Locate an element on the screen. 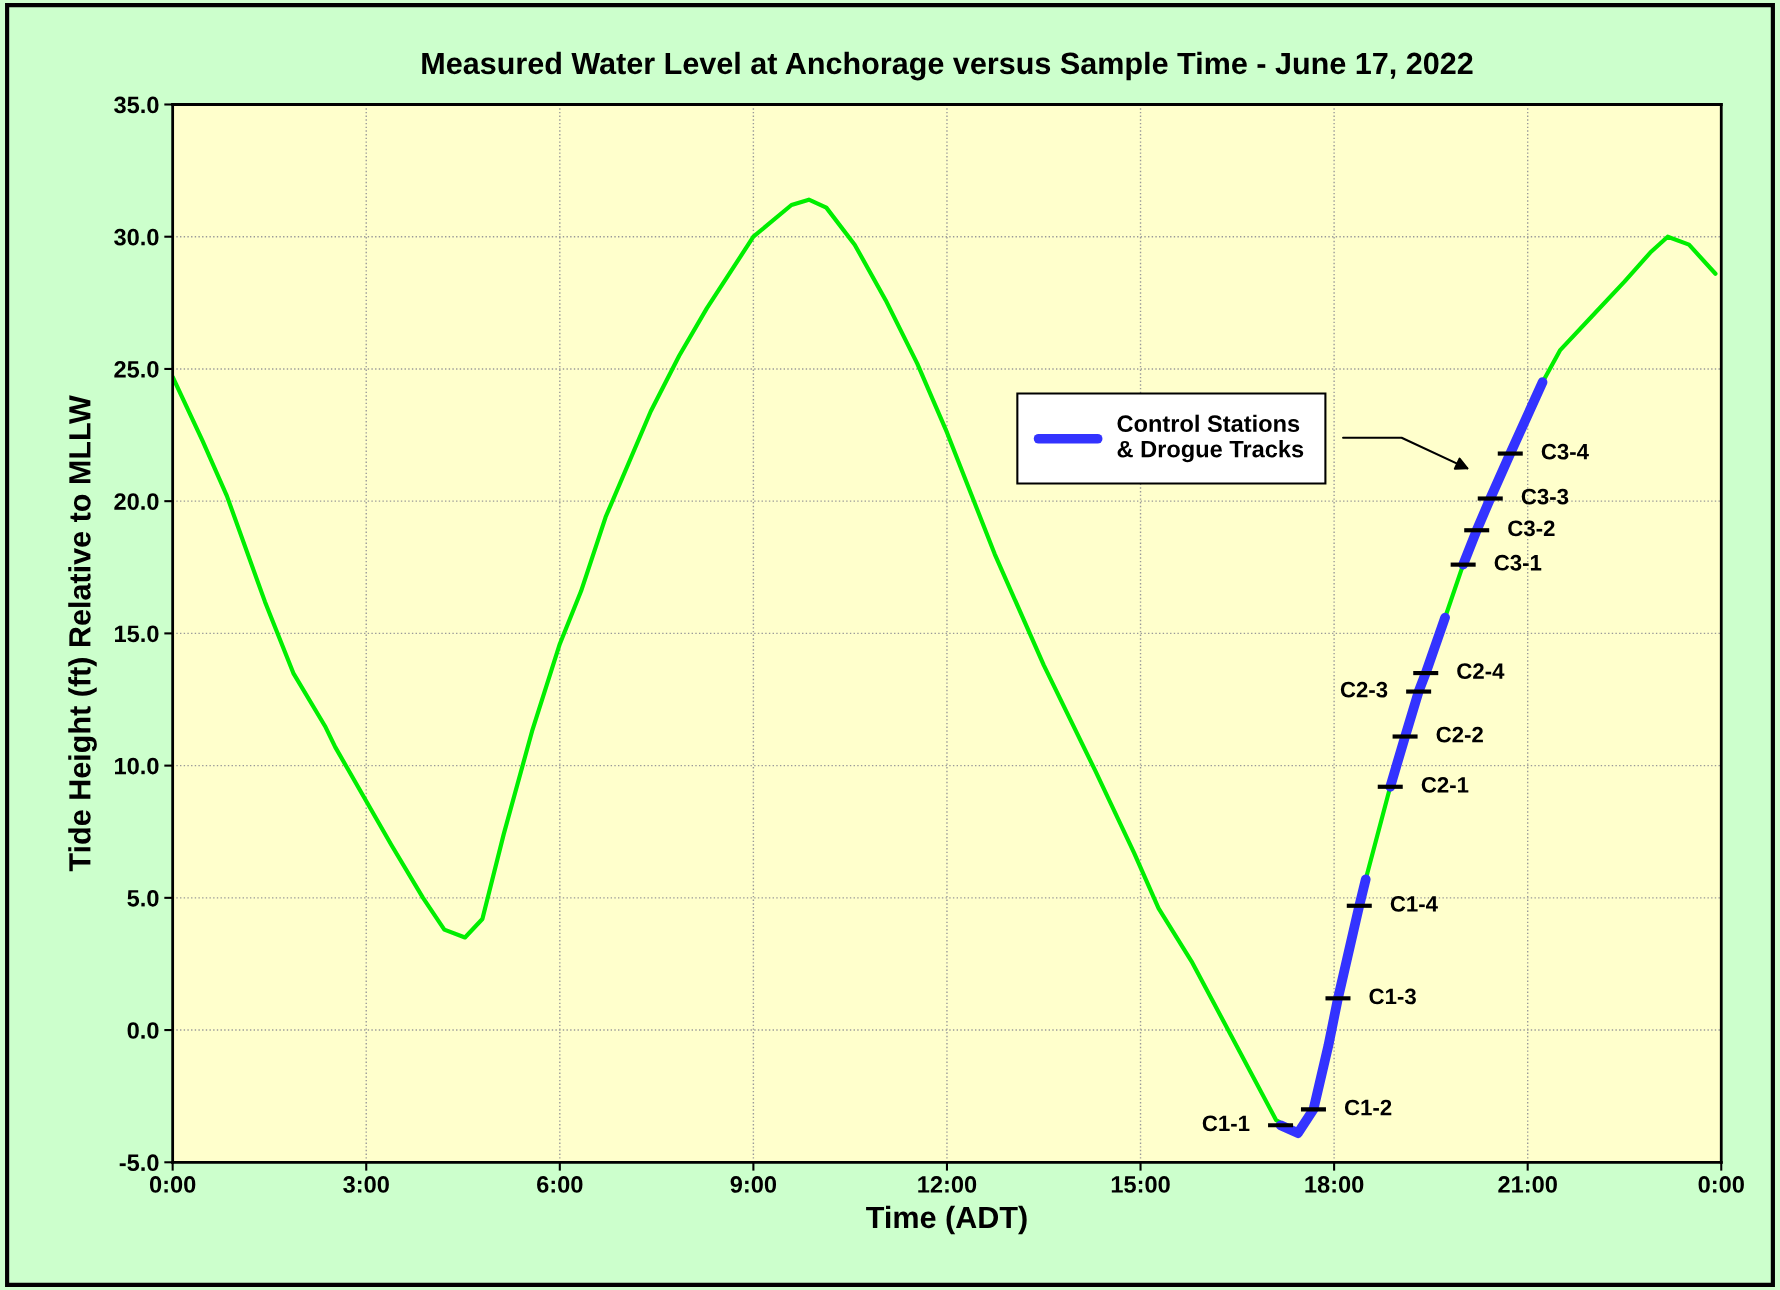  annotation: C3-3 is located at coordinates (1545, 496).